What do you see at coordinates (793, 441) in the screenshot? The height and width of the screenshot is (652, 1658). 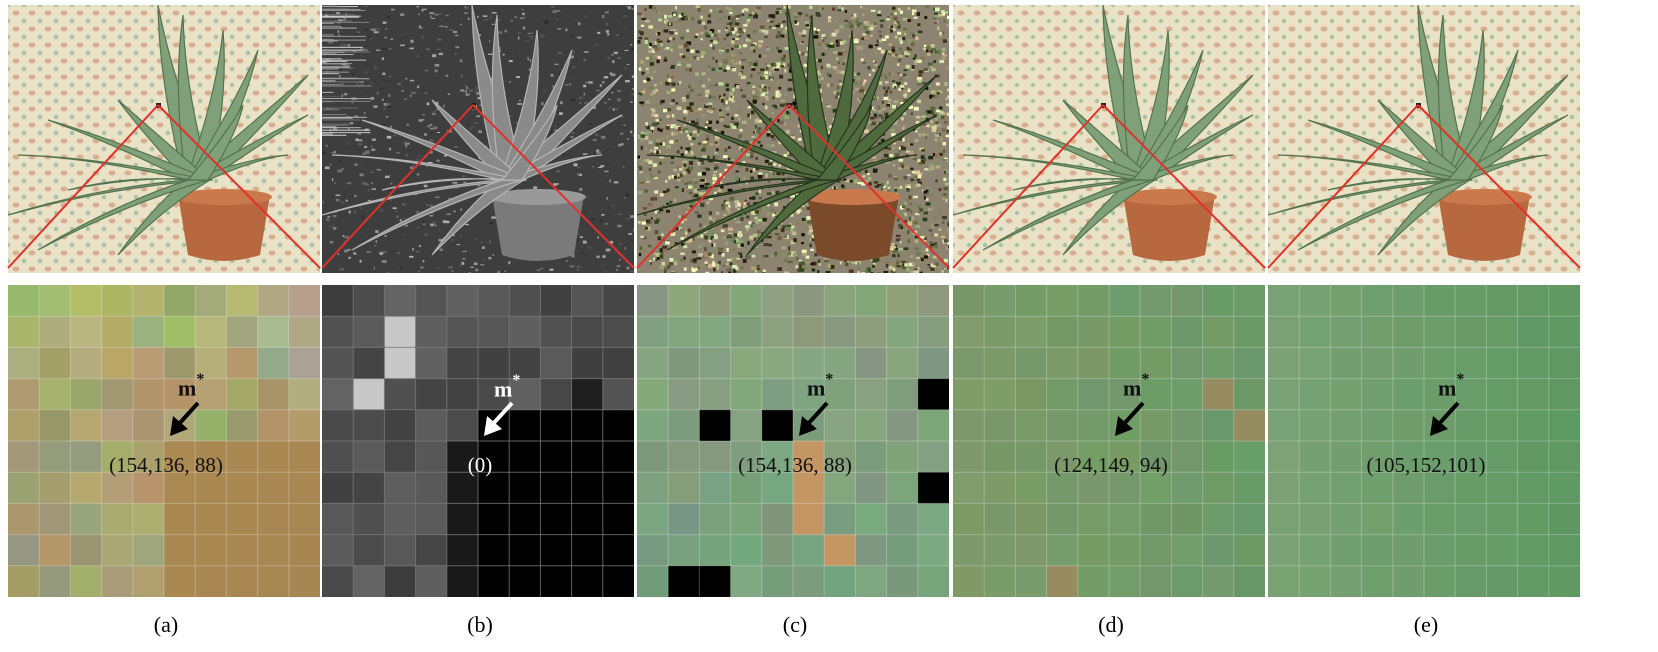 I see `zoomed-patch-c` at bounding box center [793, 441].